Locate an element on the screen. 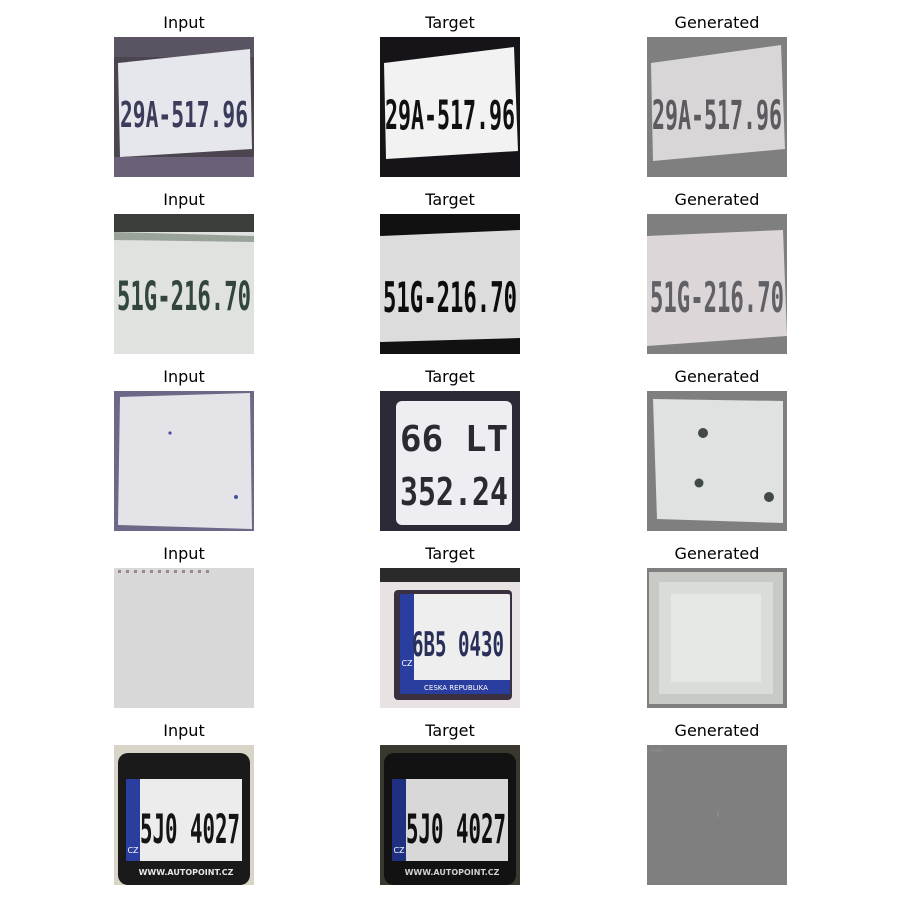 The width and height of the screenshot is (900, 900). row3-generated-panel: Generated is located at coordinates (717, 449).